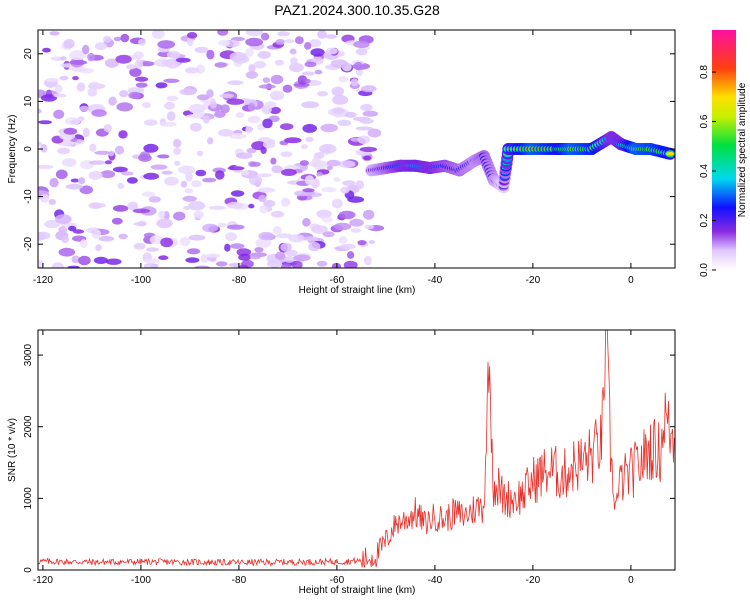 The image size is (750, 600). What do you see at coordinates (724, 150) in the screenshot?
I see `colorbar-gradient` at bounding box center [724, 150].